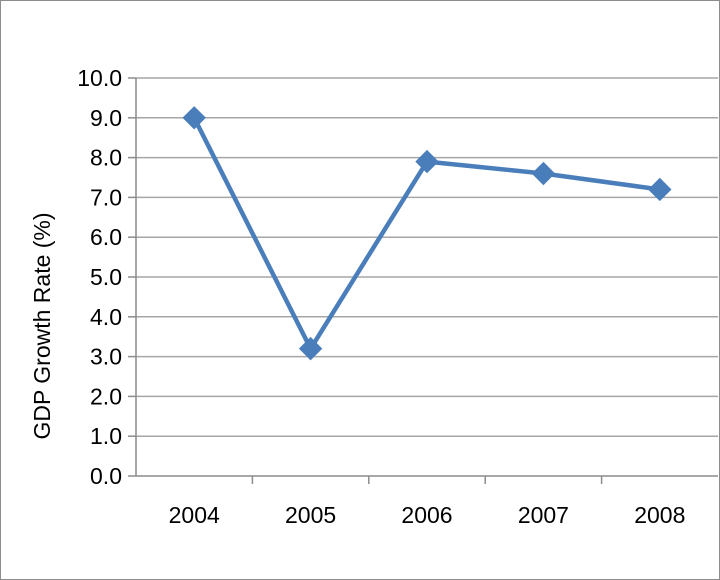 This screenshot has height=580, width=720. What do you see at coordinates (106, 197) in the screenshot?
I see `y-tick-label: 7.0` at bounding box center [106, 197].